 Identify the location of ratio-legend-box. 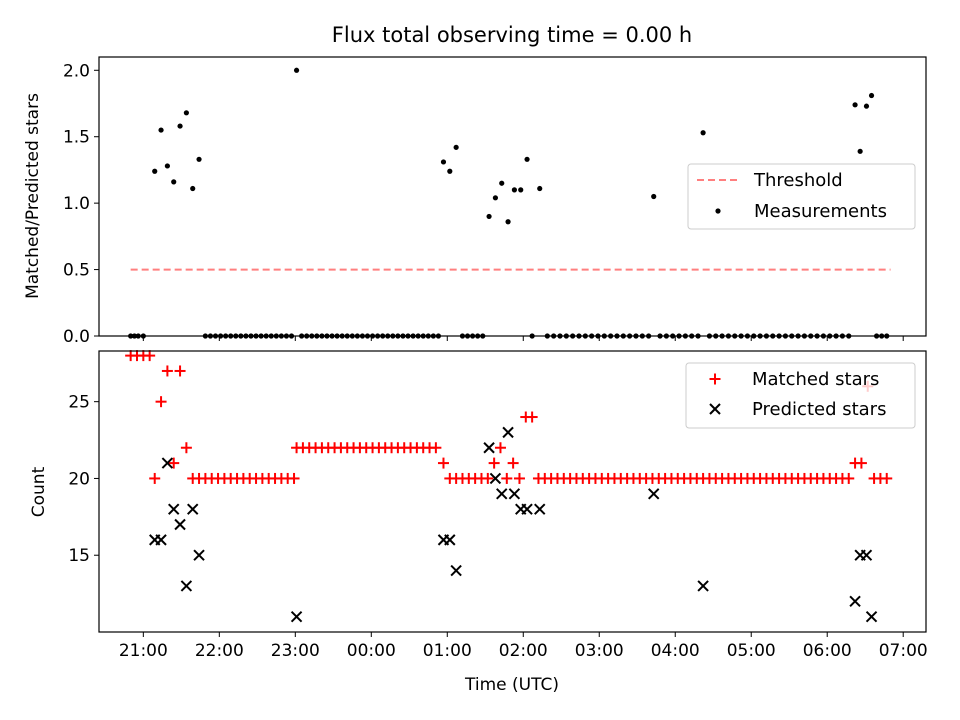
(801, 196).